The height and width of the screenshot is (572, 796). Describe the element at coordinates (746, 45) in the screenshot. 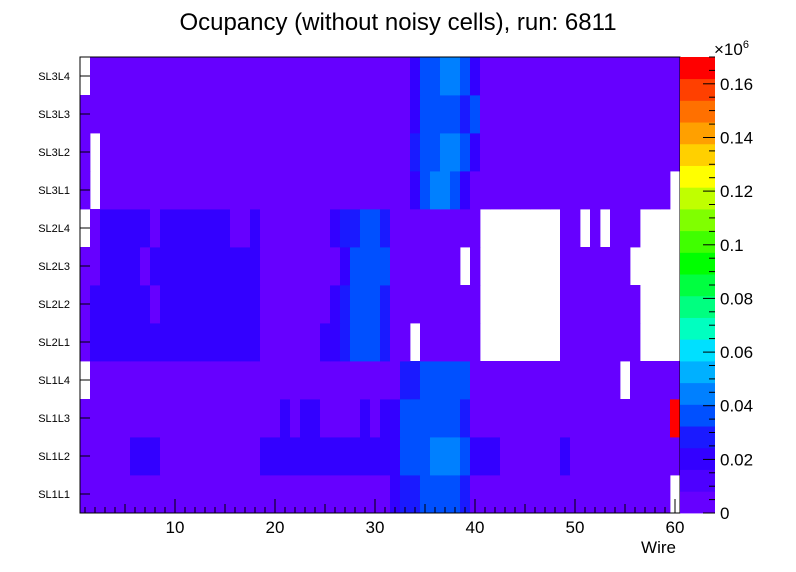

I see `colorbar-exponent-power: 6` at that location.